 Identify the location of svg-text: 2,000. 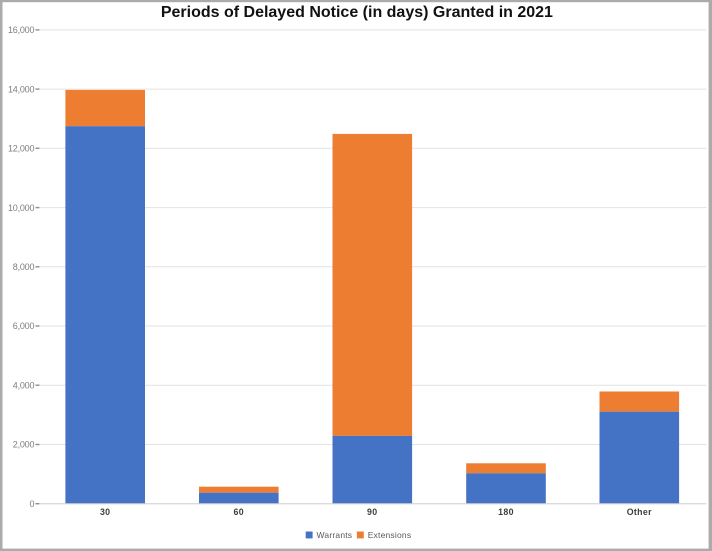
(24, 445).